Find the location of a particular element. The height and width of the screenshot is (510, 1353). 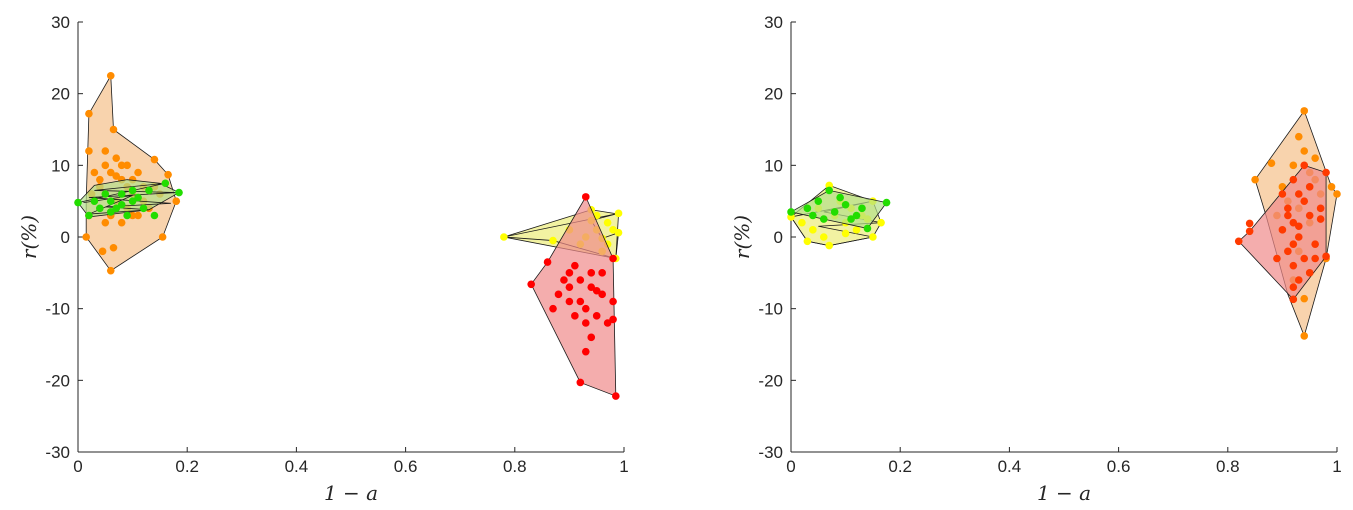

y-tick-label: 0 is located at coordinates (778, 237).